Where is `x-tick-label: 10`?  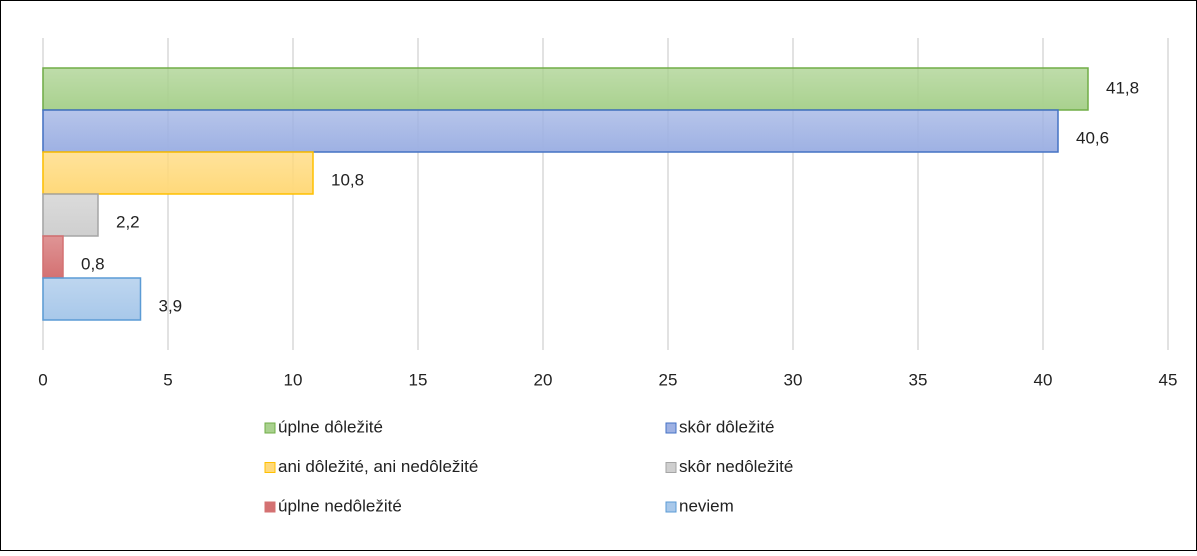
x-tick-label: 10 is located at coordinates (293, 379).